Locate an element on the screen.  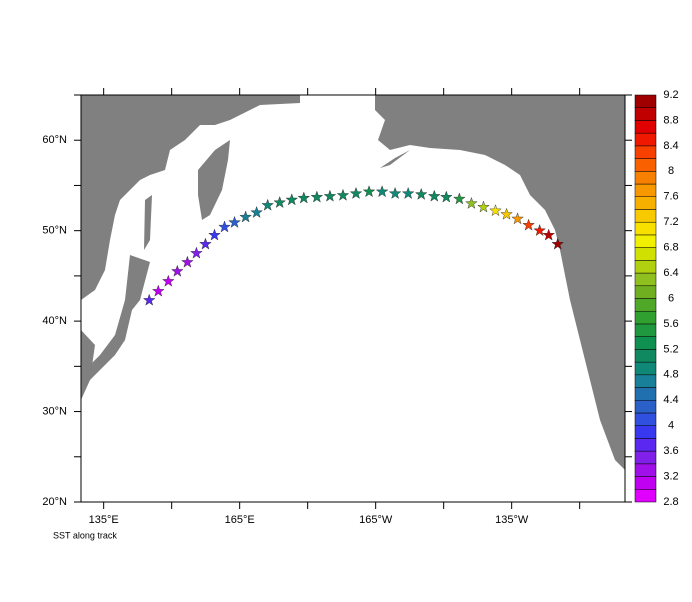
colorbar-label: 6.4 is located at coordinates (670, 273).